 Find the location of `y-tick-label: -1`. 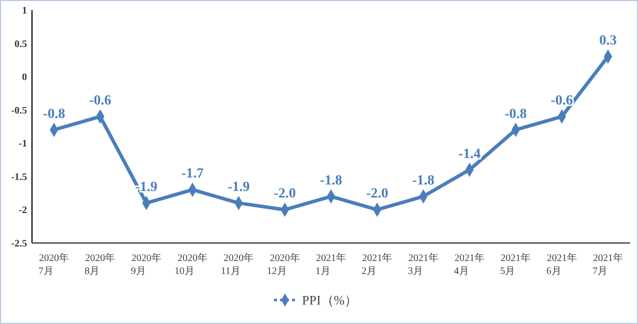

y-tick-label: -1 is located at coordinates (22, 144).